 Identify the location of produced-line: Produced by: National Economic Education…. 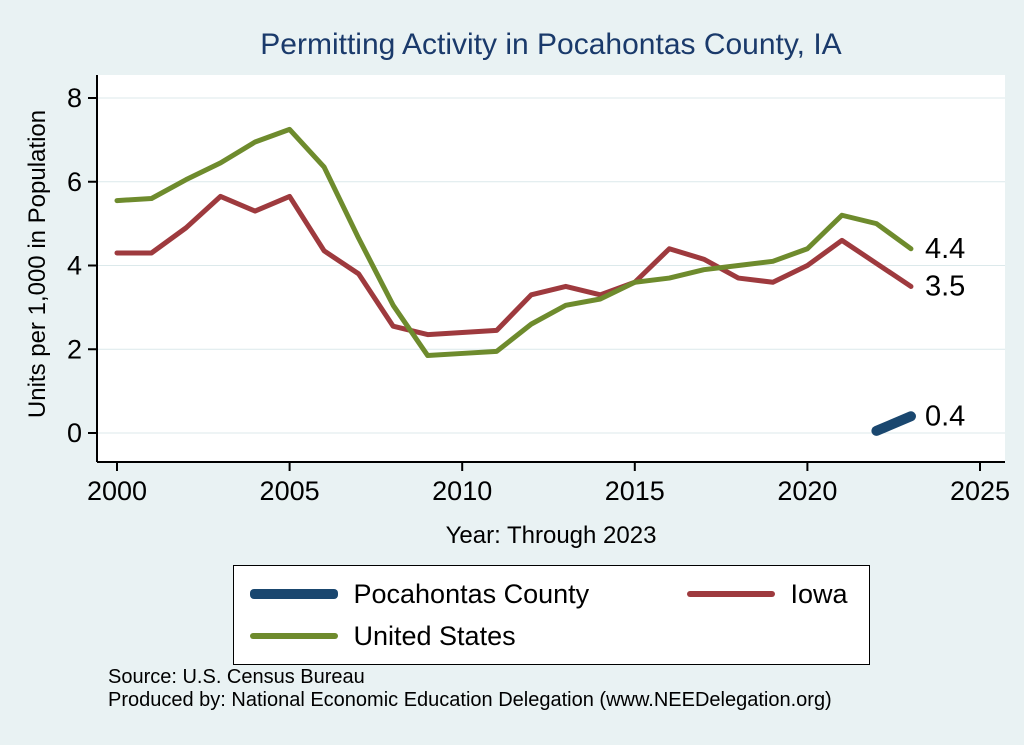
(470, 700).